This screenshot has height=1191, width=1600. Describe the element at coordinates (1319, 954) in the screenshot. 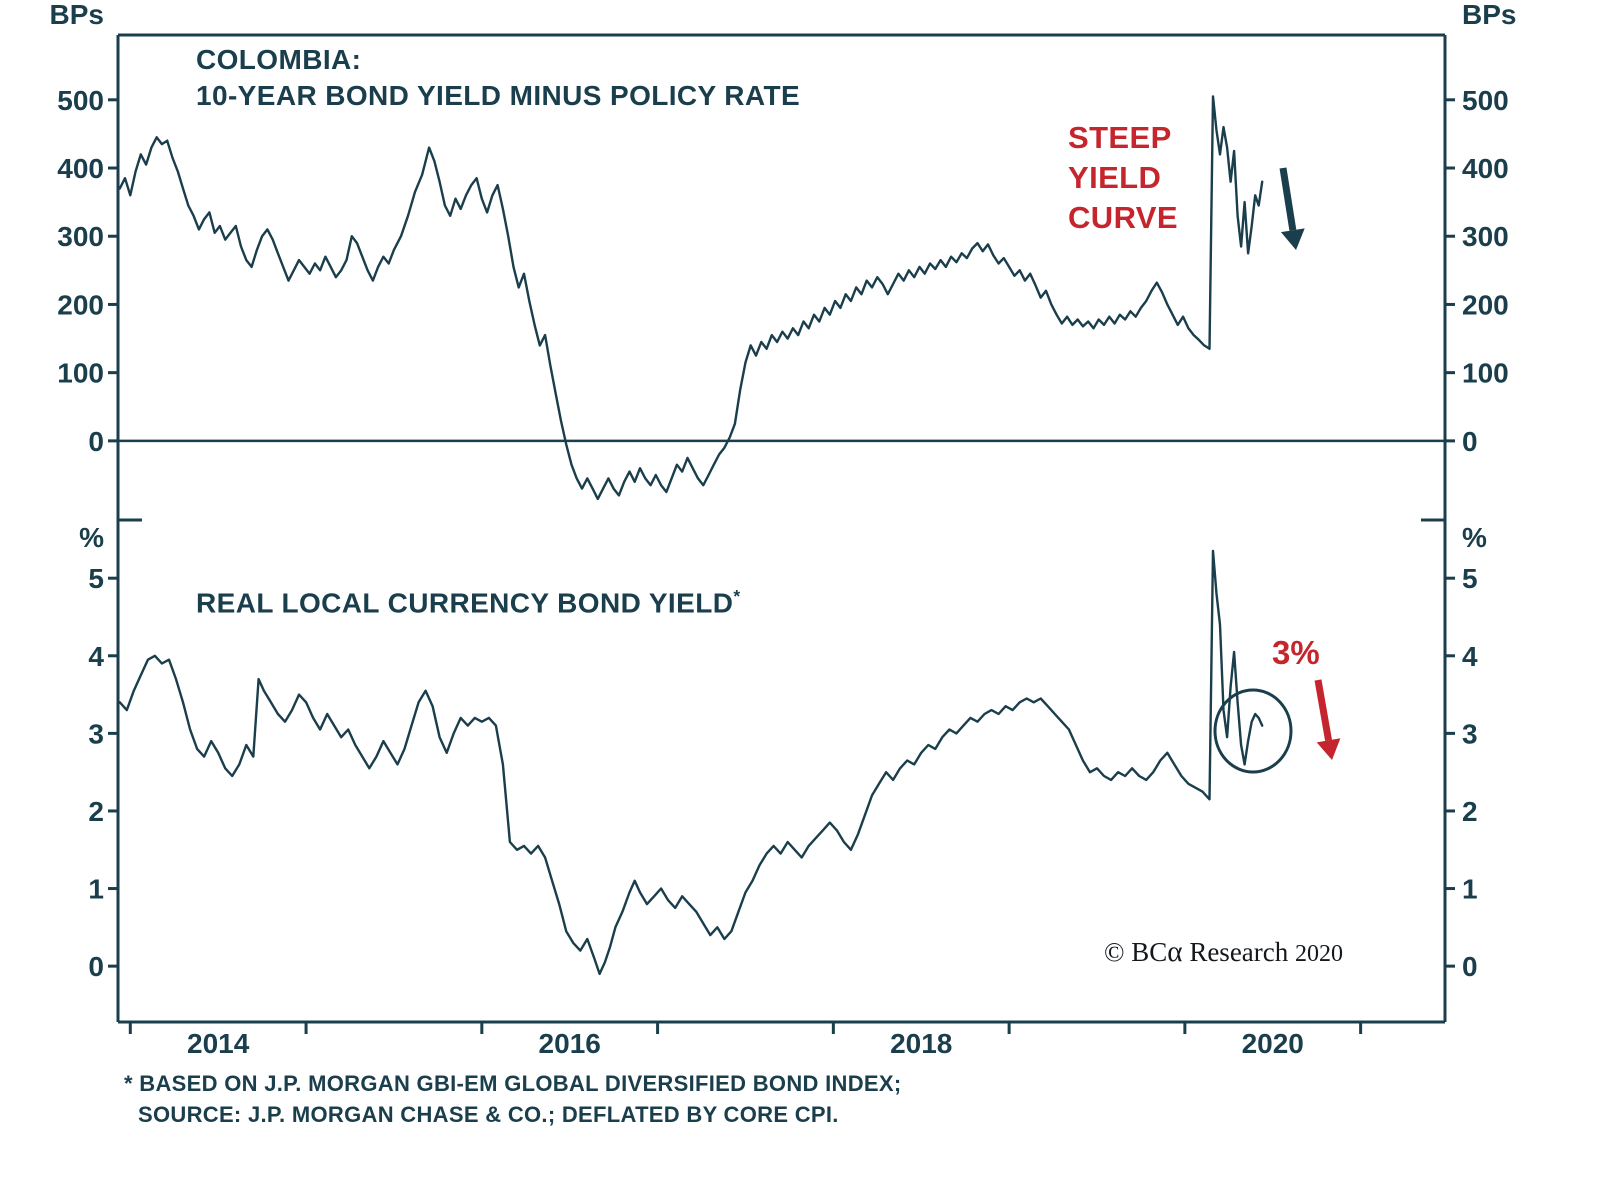

I see `credit-year: 2020` at that location.